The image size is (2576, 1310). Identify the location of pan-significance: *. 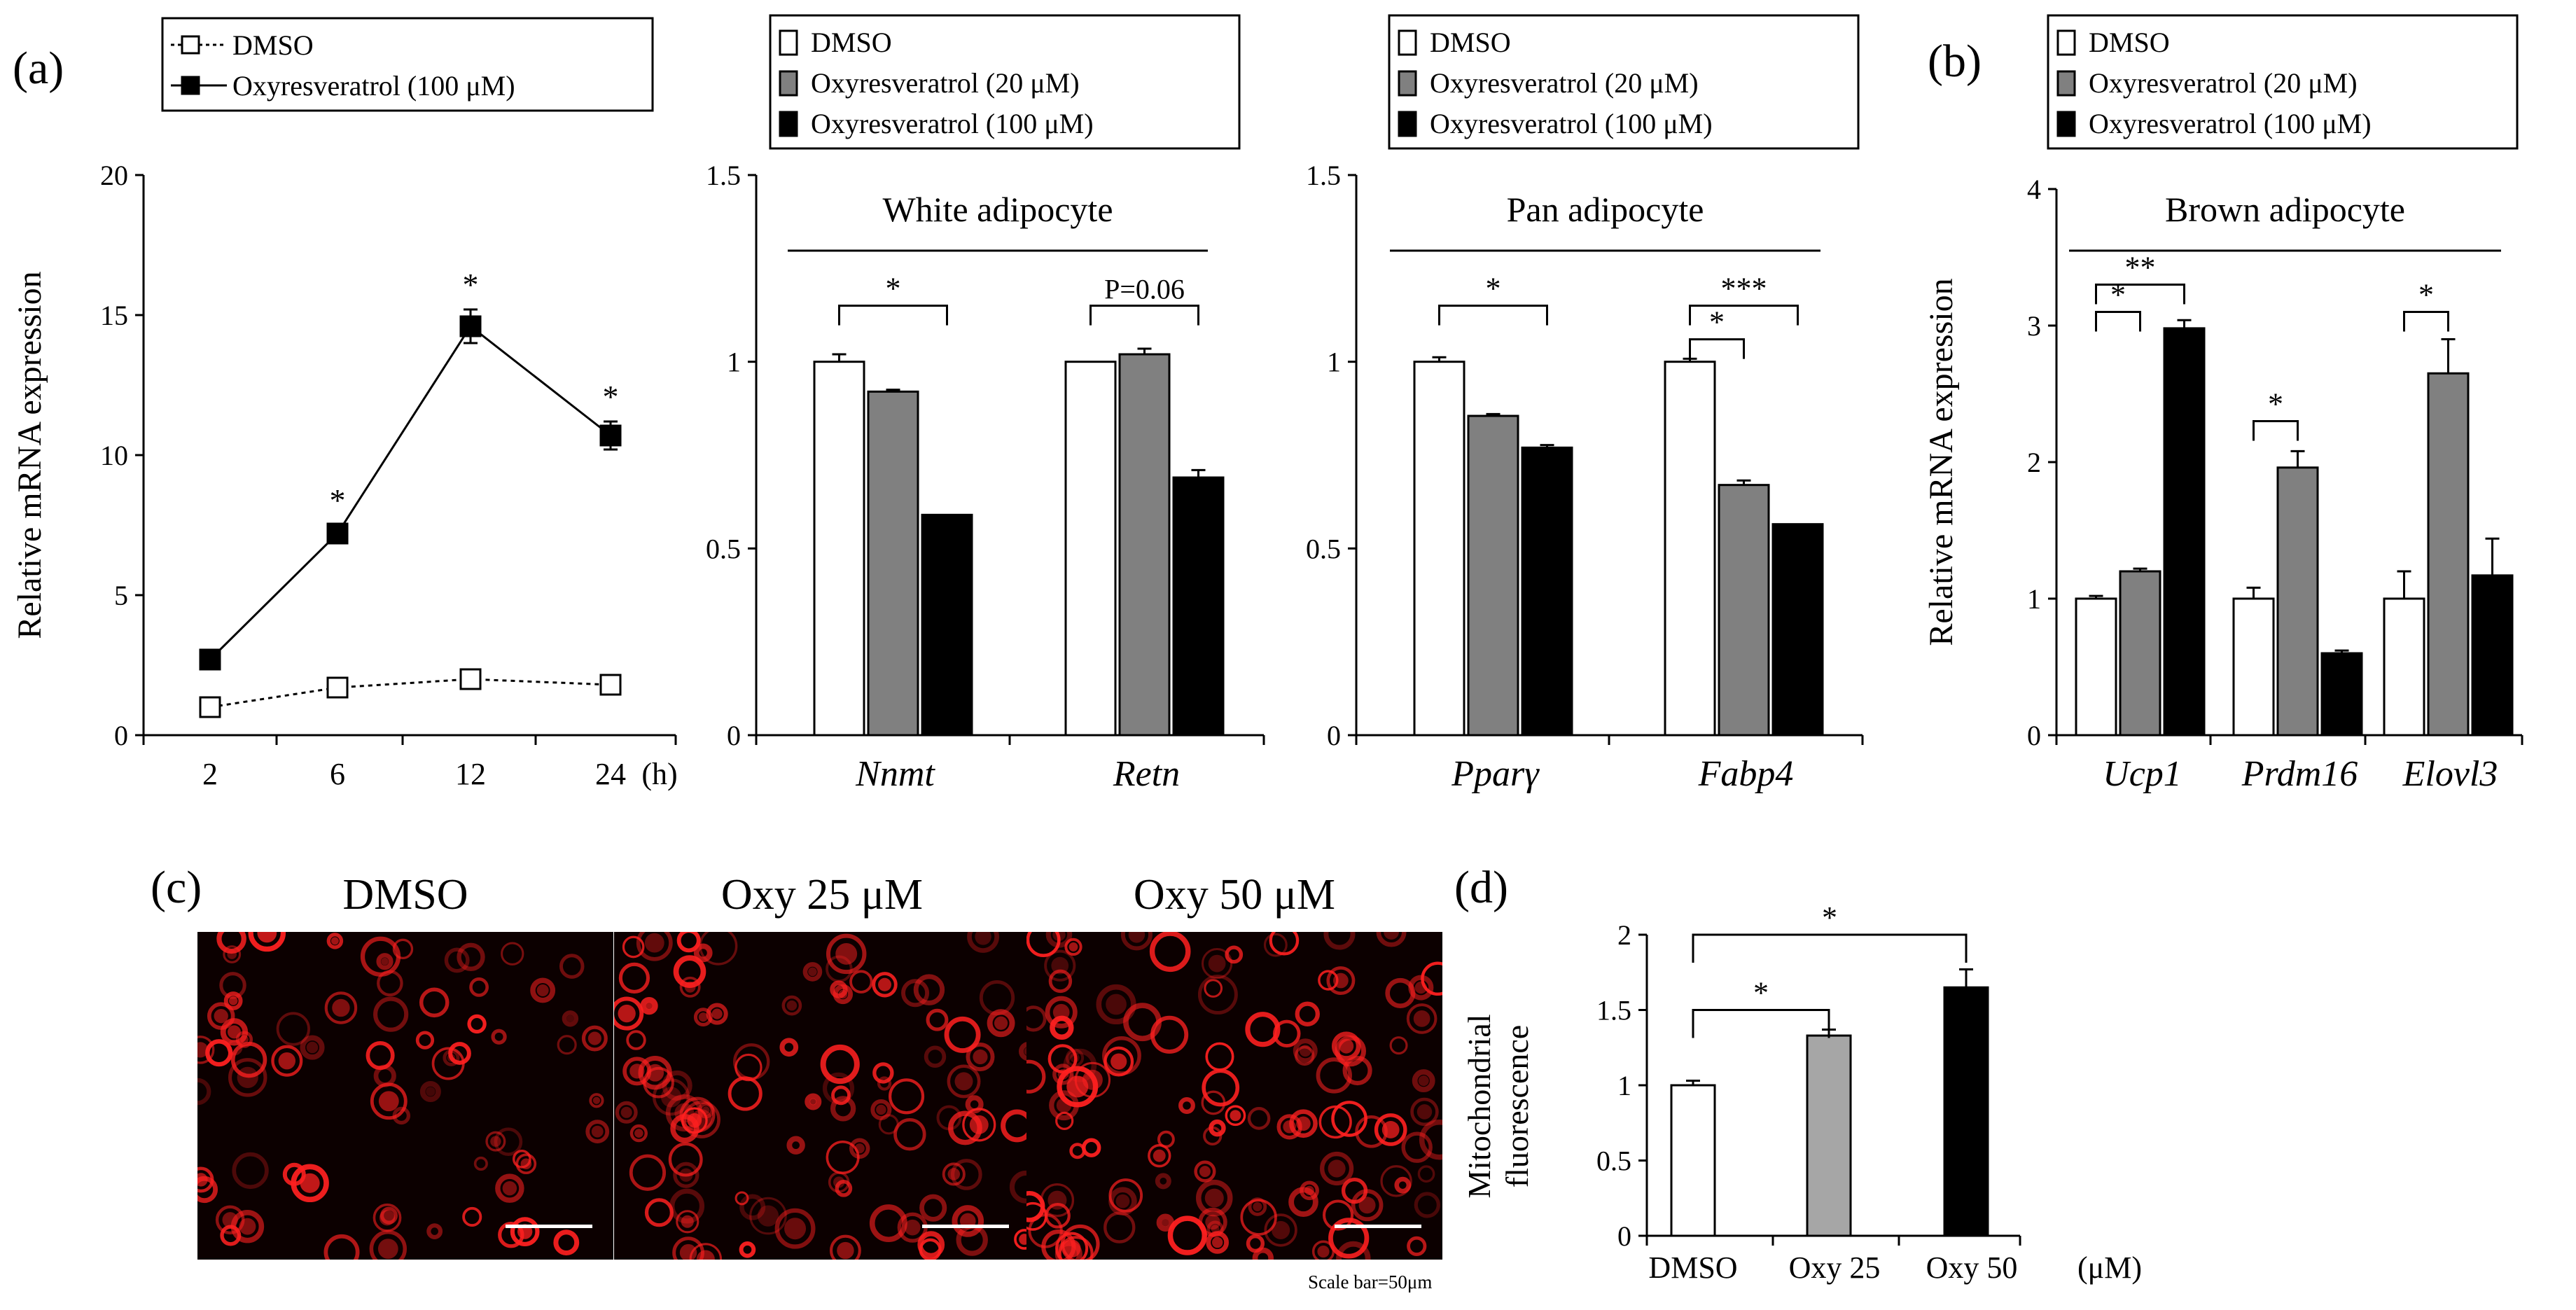
(1717, 323).